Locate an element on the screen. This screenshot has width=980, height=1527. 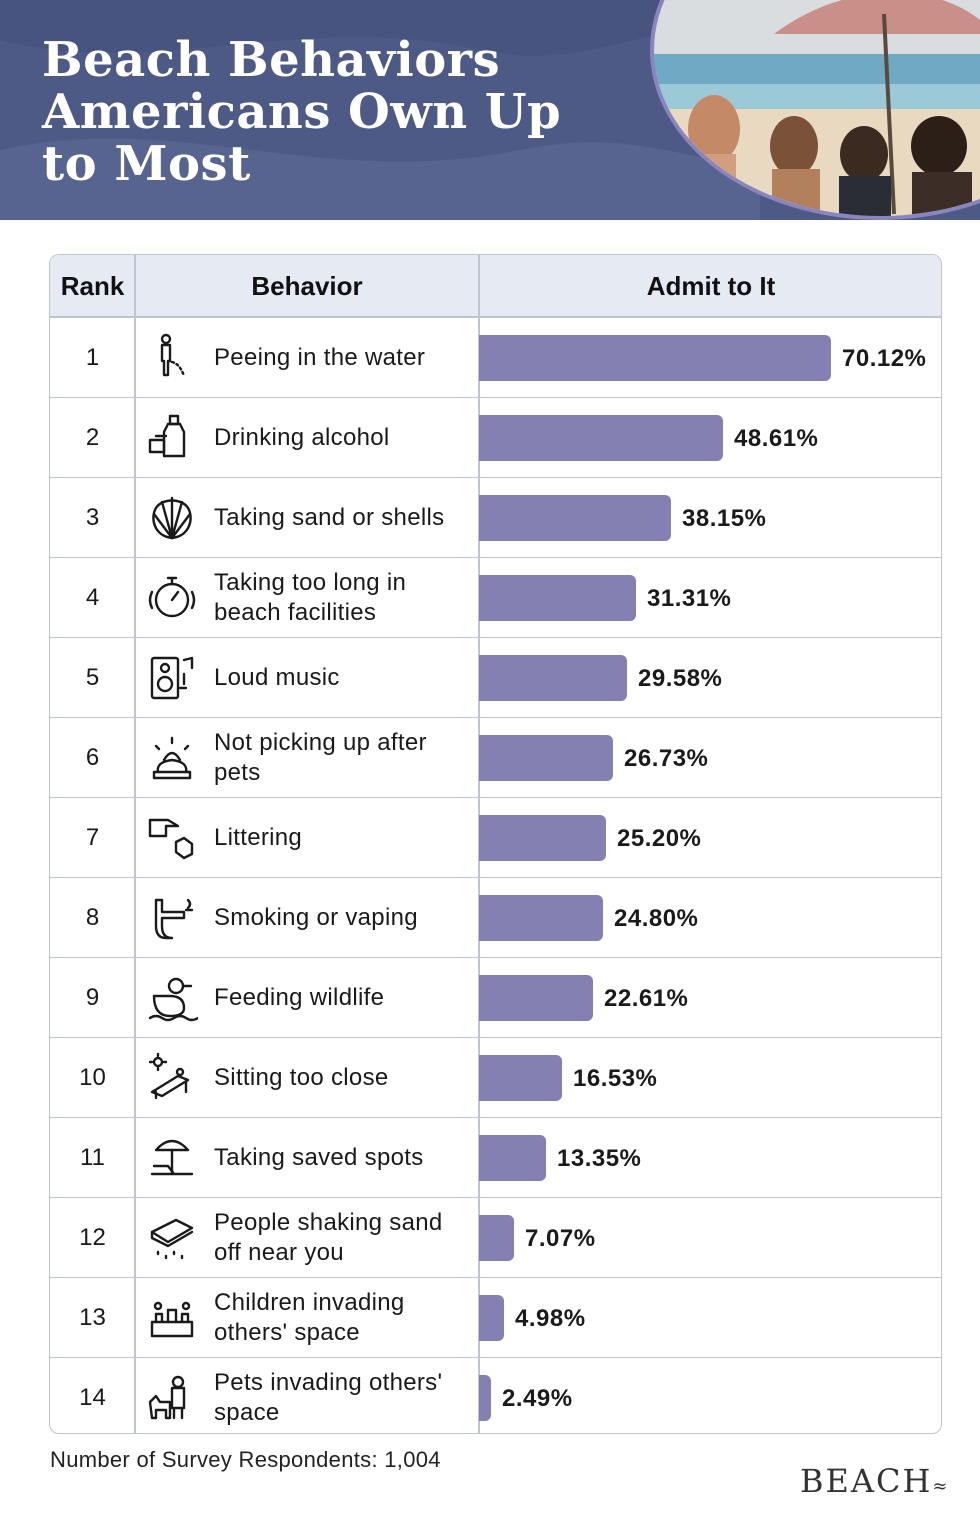
dog-person-icon is located at coordinates (172, 1398).